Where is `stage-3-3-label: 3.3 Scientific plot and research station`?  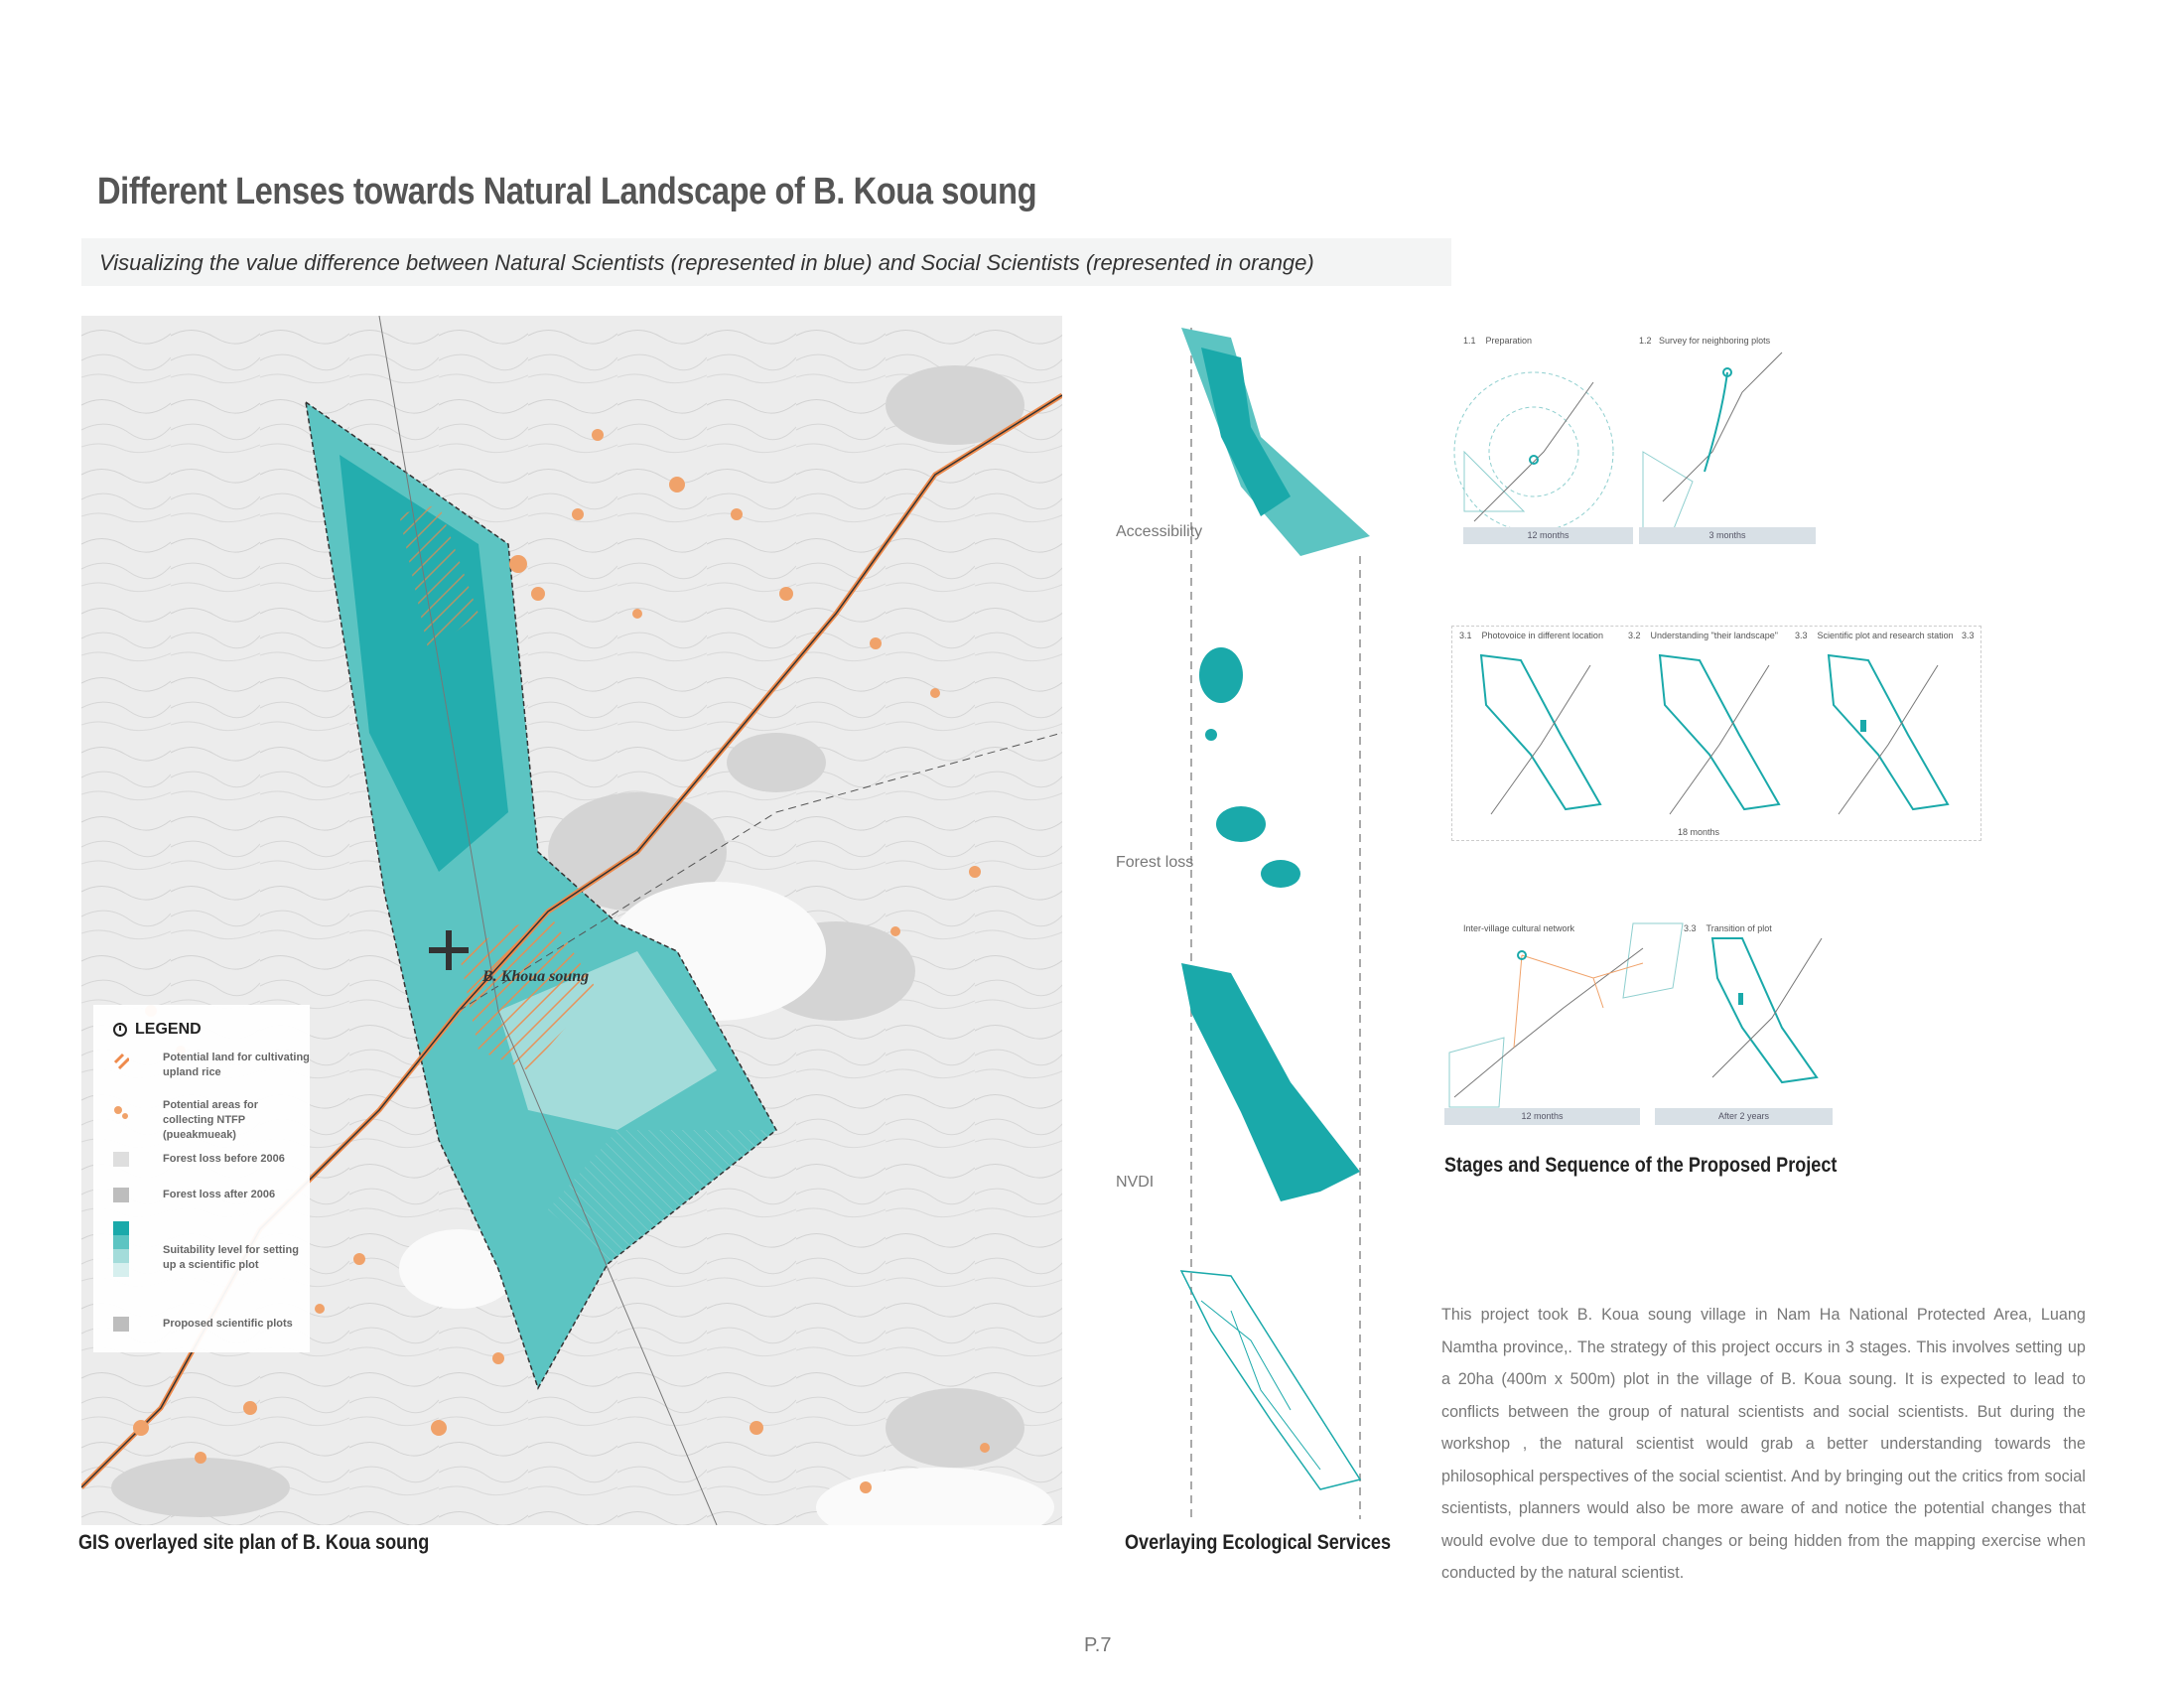
stage-3-3-label: 3.3 Scientific plot and research station is located at coordinates (1874, 635).